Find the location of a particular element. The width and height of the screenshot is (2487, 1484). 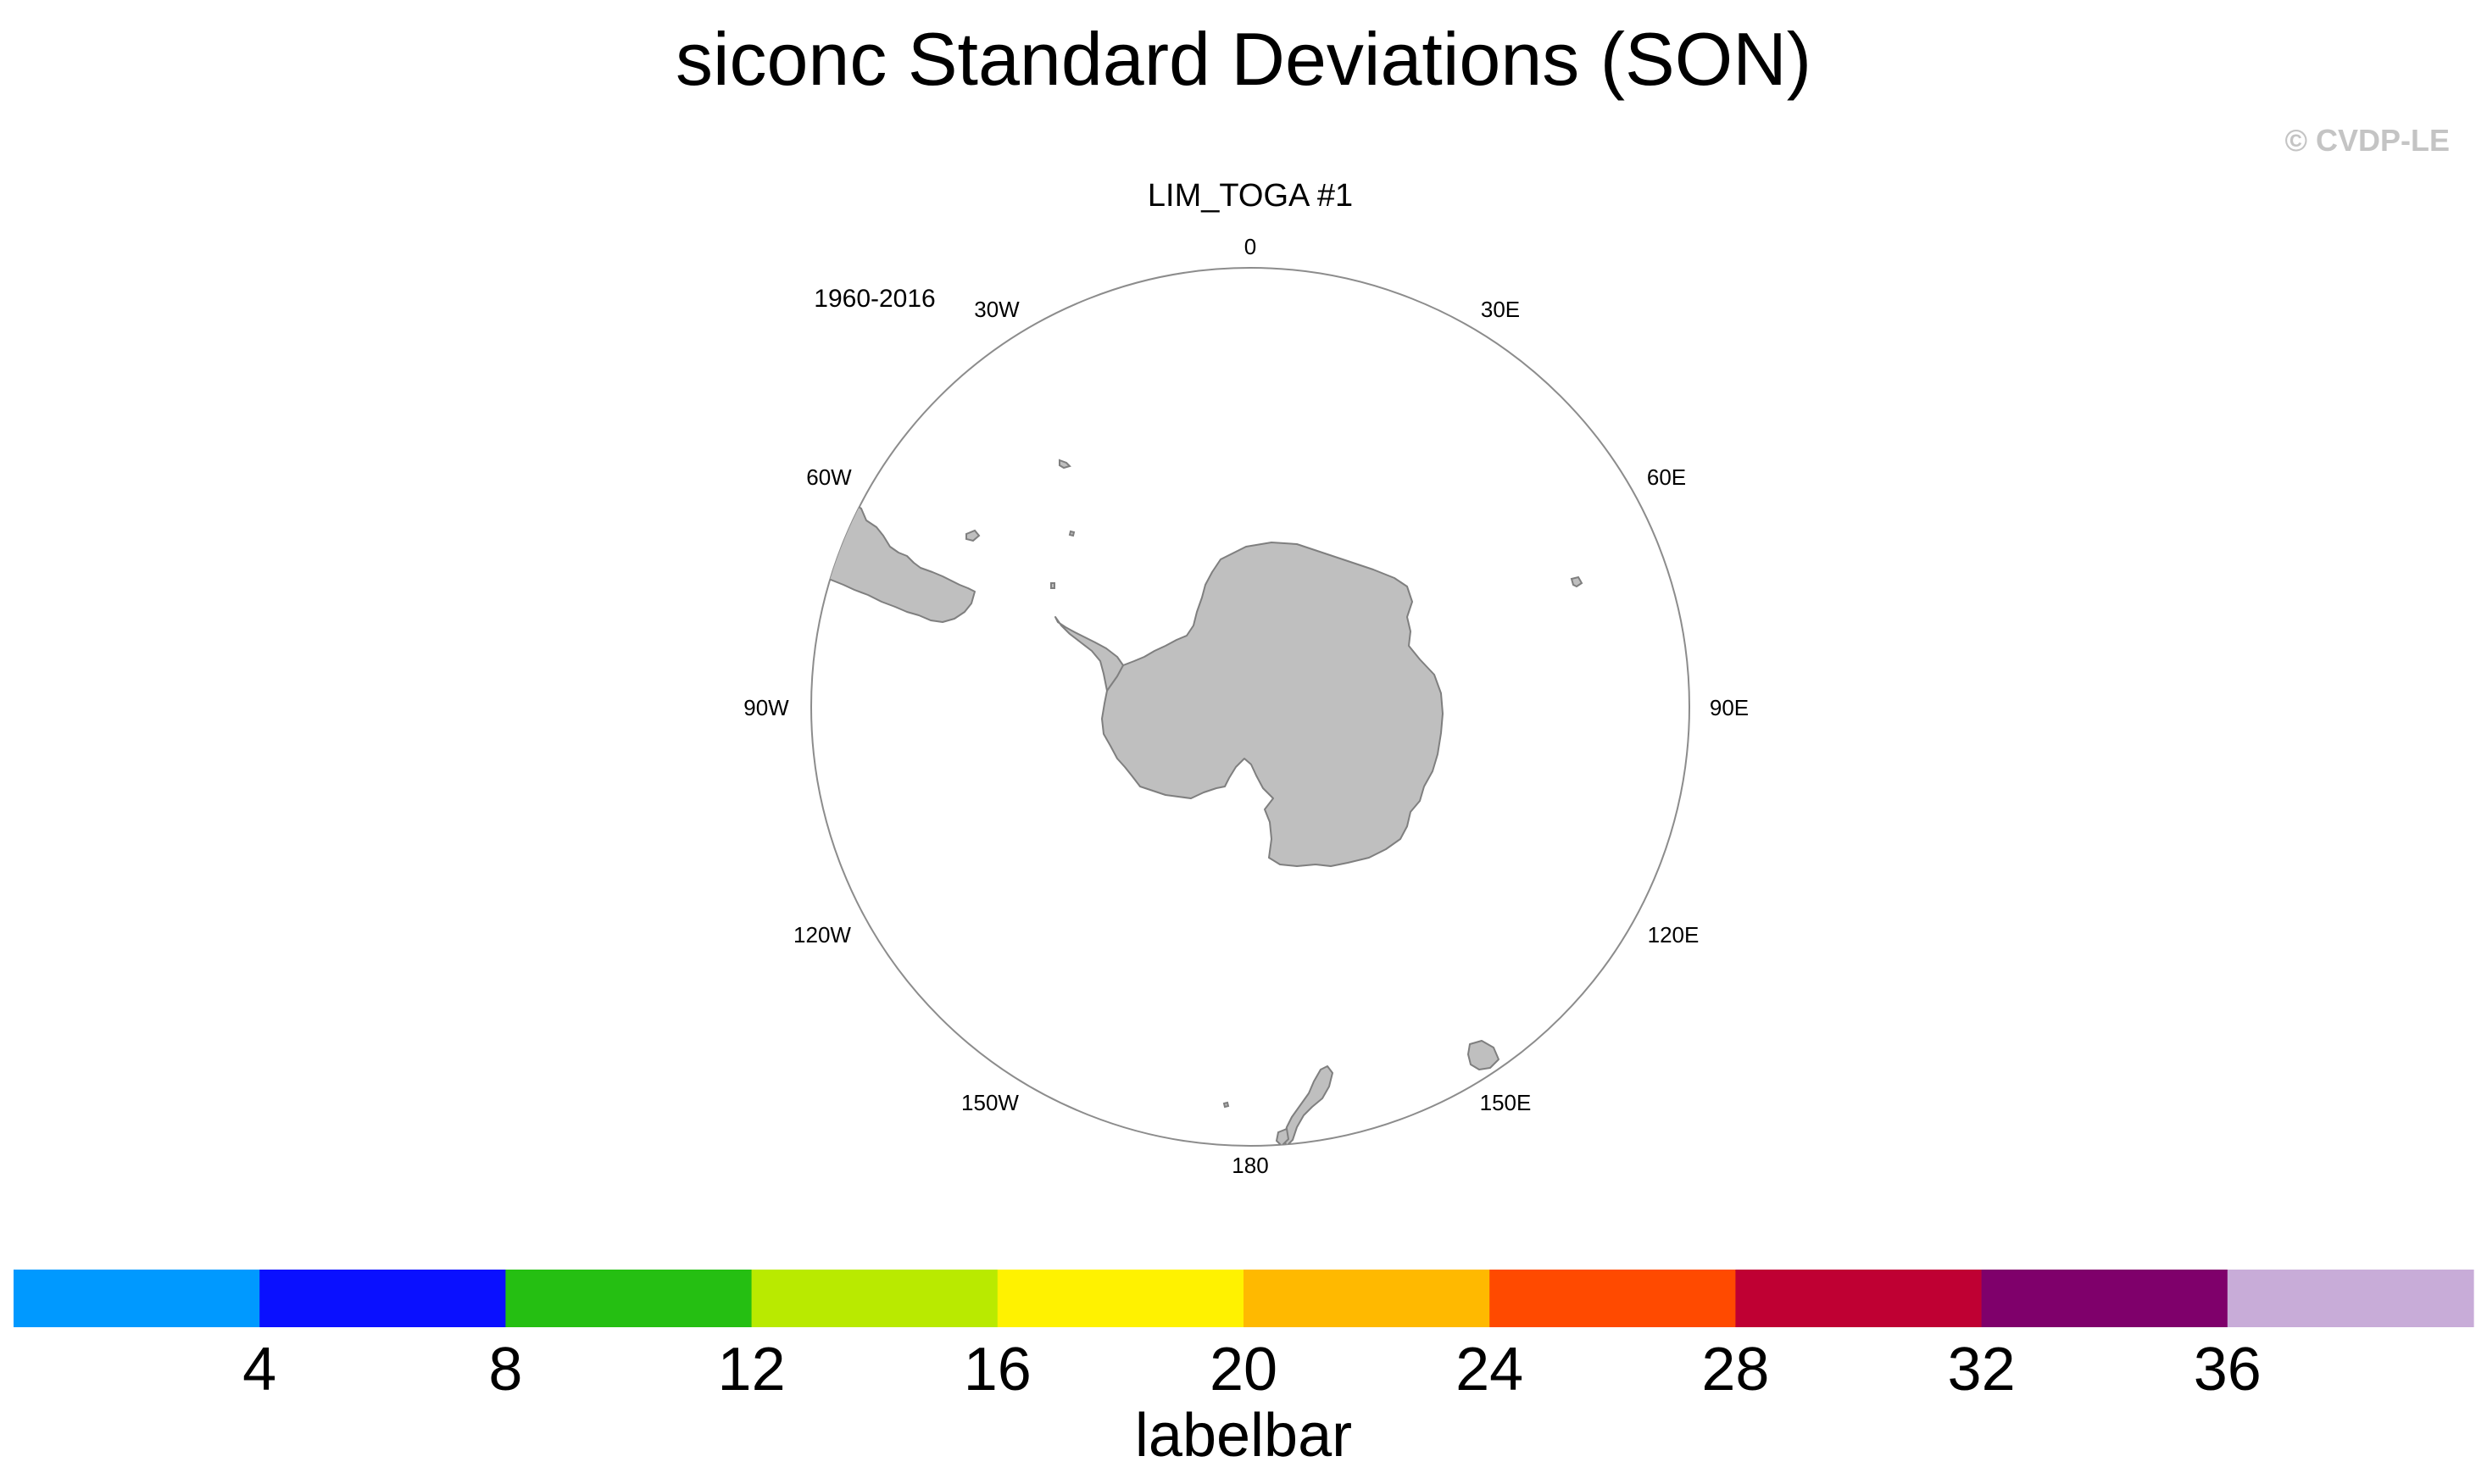

longitude-label-90e: 90E is located at coordinates (1729, 708).